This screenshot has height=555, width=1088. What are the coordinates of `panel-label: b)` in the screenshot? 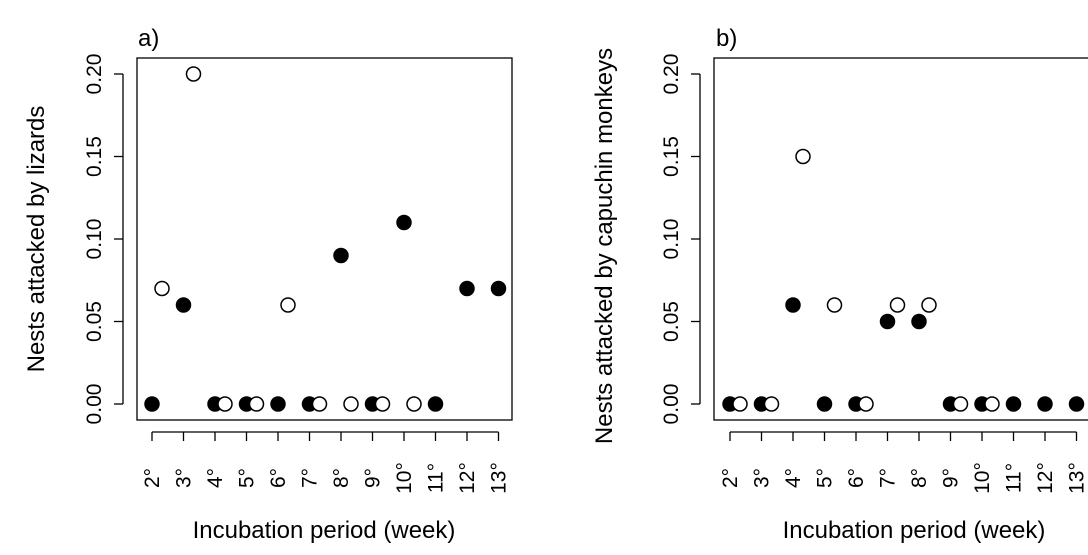 It's located at (726, 38).